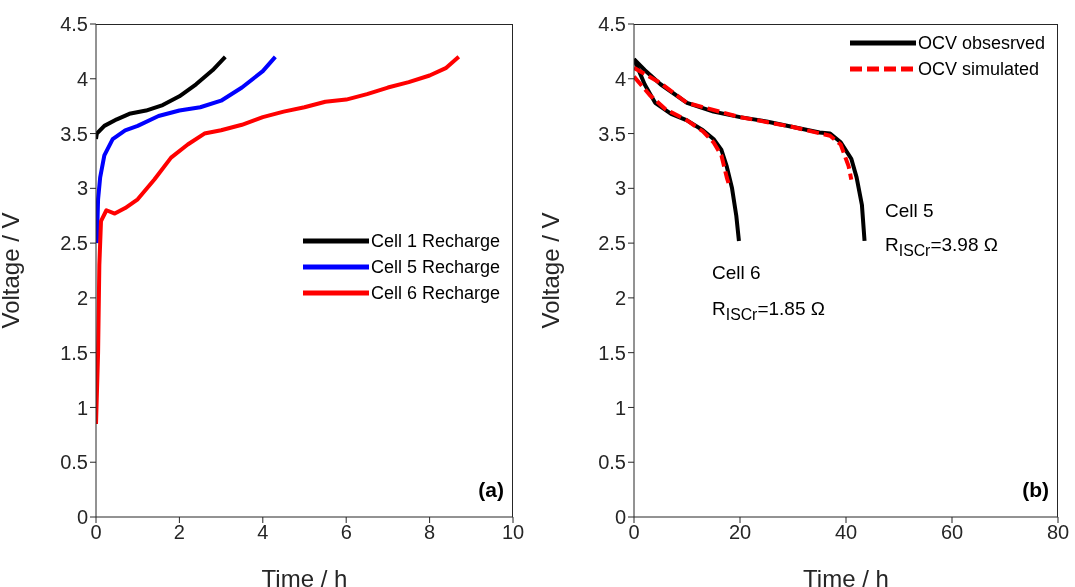 The height and width of the screenshot is (587, 1075). What do you see at coordinates (435, 241) in the screenshot?
I see `legend-label: Cell 1 Recharge` at bounding box center [435, 241].